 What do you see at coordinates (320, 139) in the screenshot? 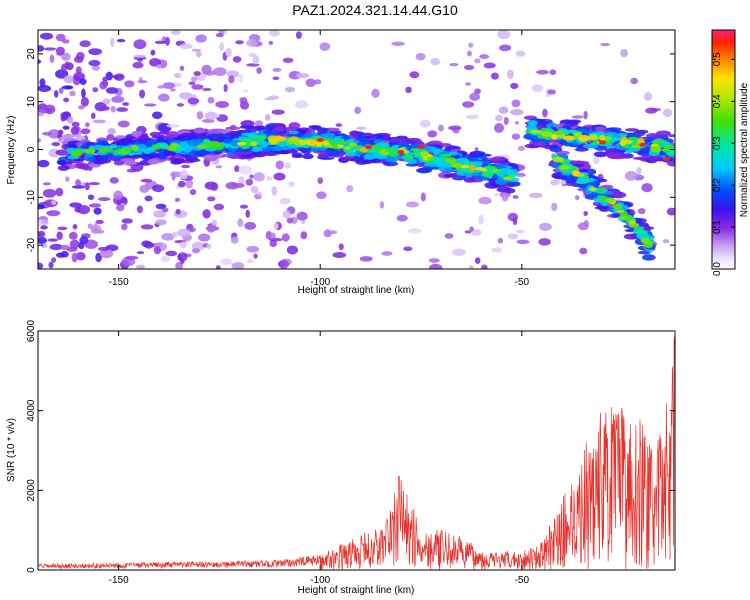
I see `heatmap-peak-blob` at bounding box center [320, 139].